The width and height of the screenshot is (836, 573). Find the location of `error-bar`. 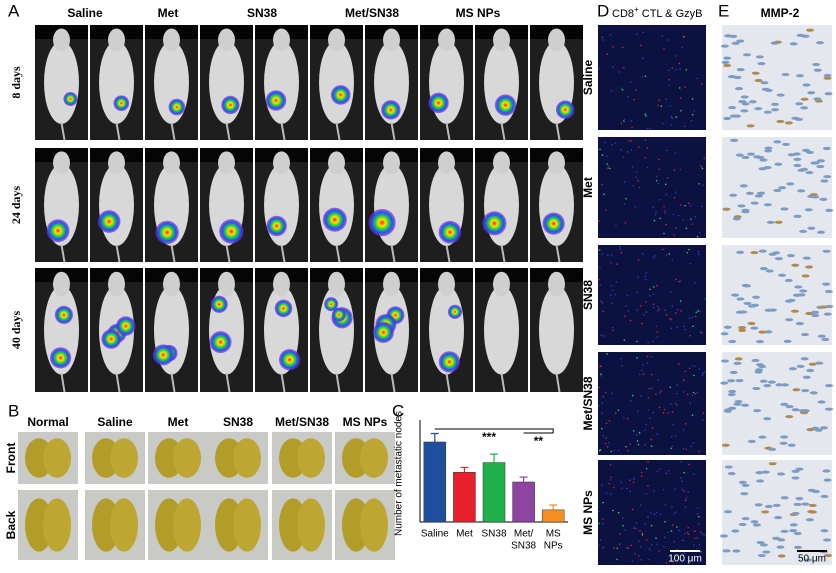

error-bar is located at coordinates (494, 458).